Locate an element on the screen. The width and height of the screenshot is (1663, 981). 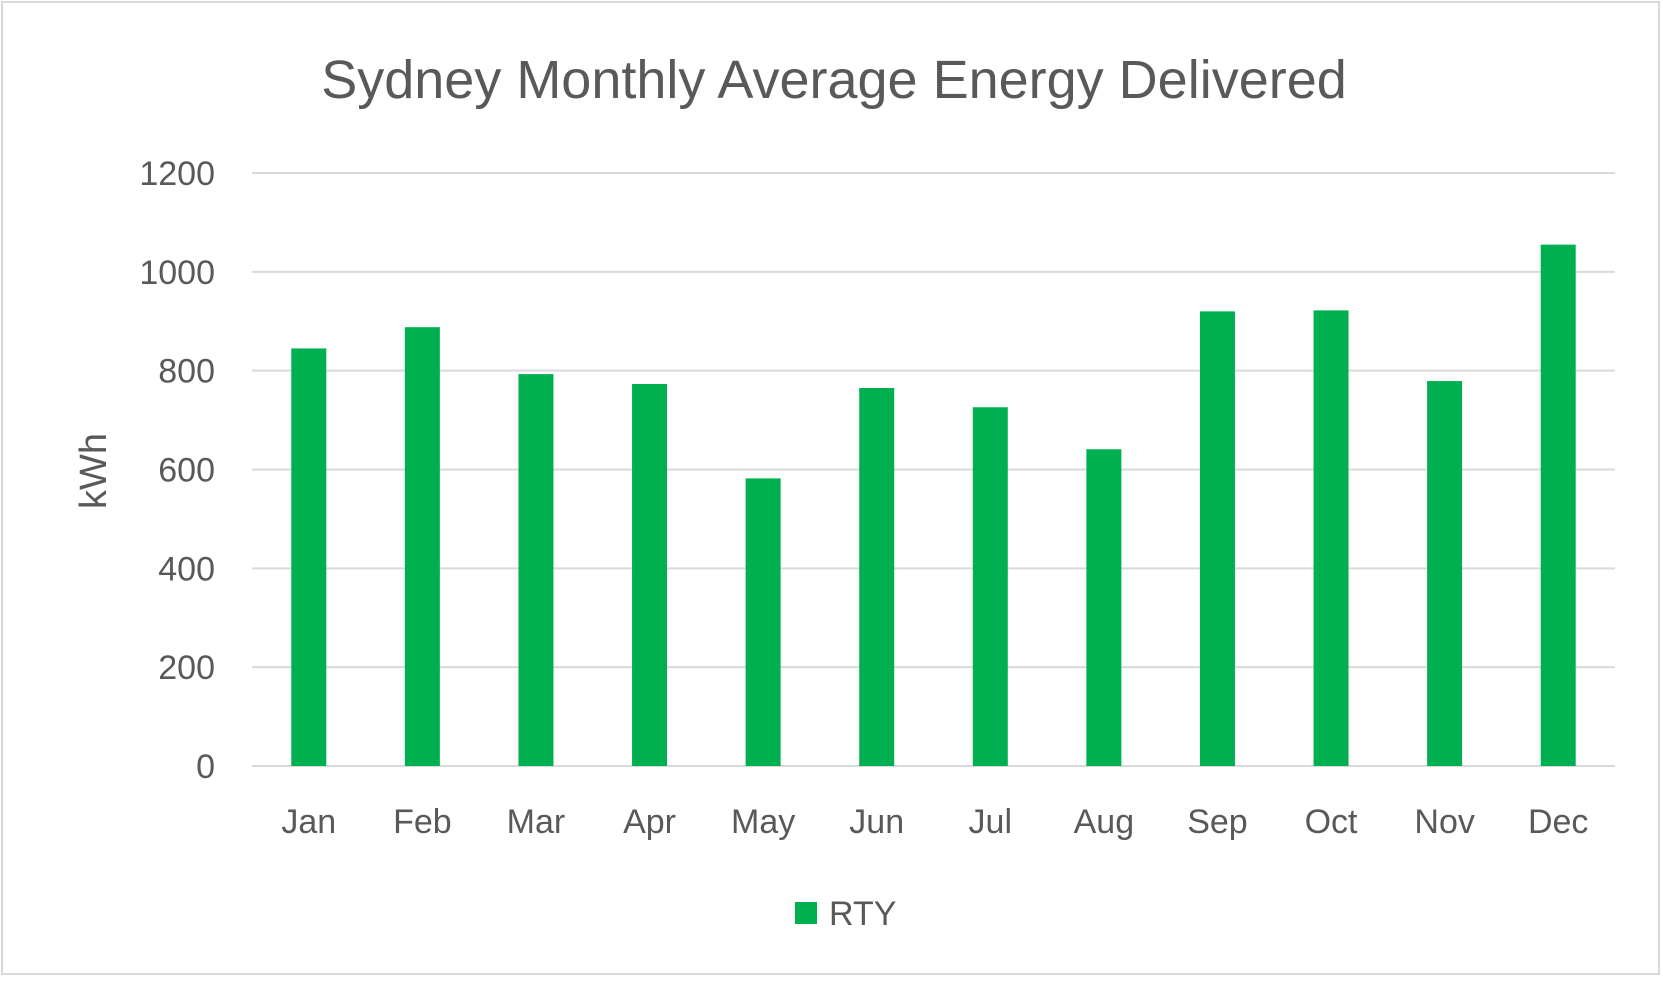
y-tick-labels: 0 200 400 600 800 1000 1200 is located at coordinates (177, 470).